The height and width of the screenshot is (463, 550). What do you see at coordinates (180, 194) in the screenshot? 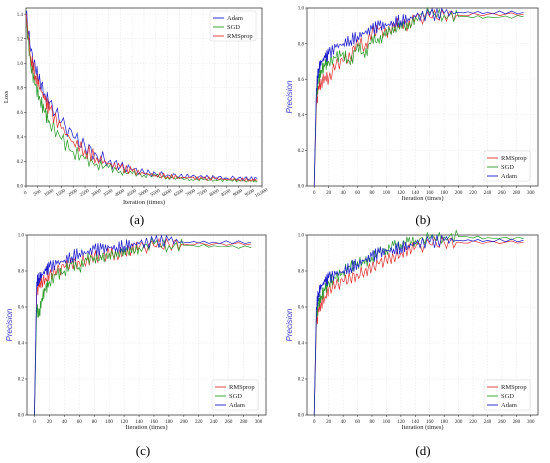
I see `x-tick-label: 6500` at bounding box center [180, 194].